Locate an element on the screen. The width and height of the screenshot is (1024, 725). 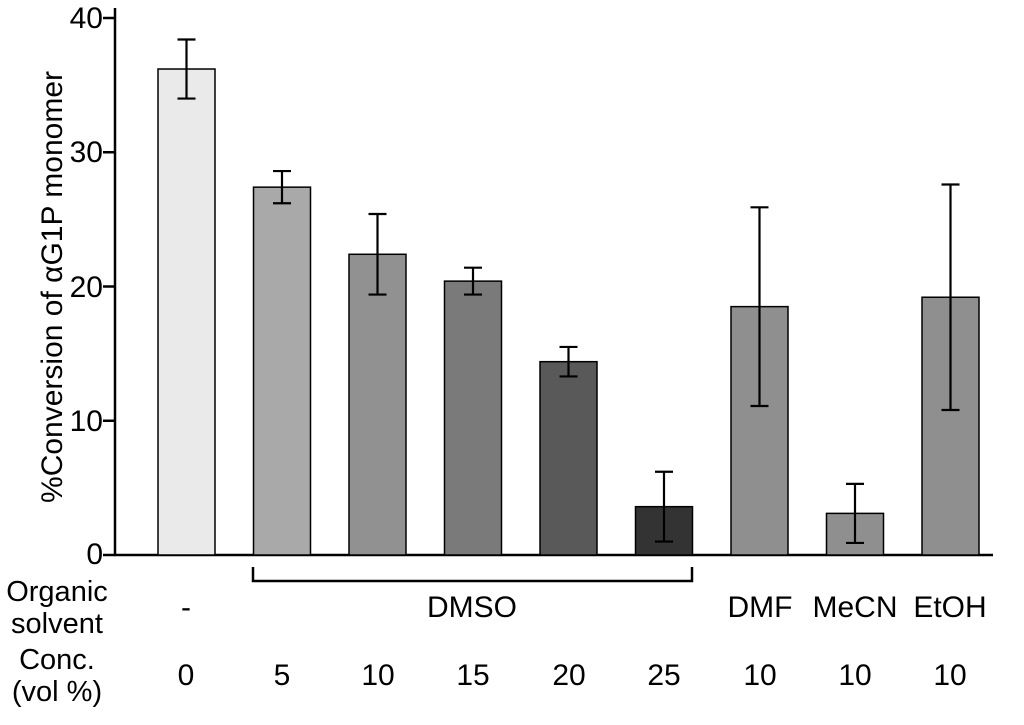
y-tick-label-40: 40 is located at coordinates (86, 18).